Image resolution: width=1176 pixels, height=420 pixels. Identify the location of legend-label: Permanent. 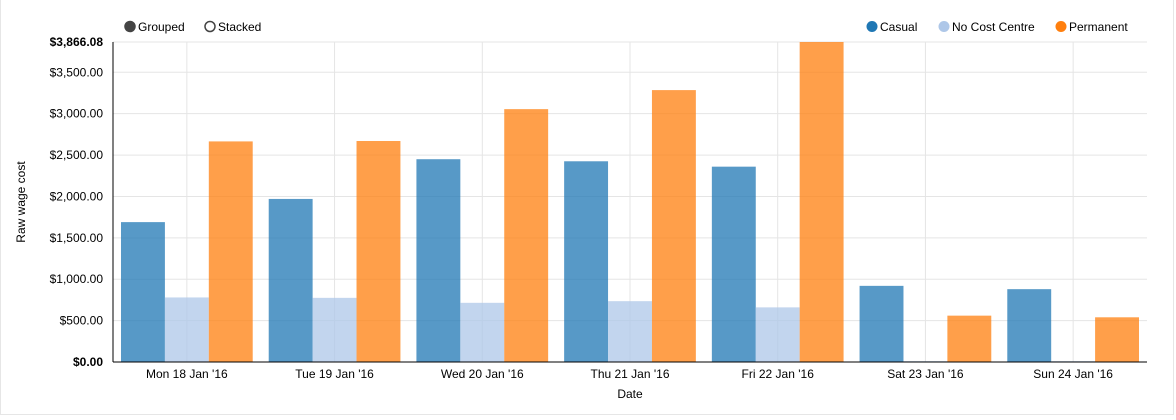
(1098, 27).